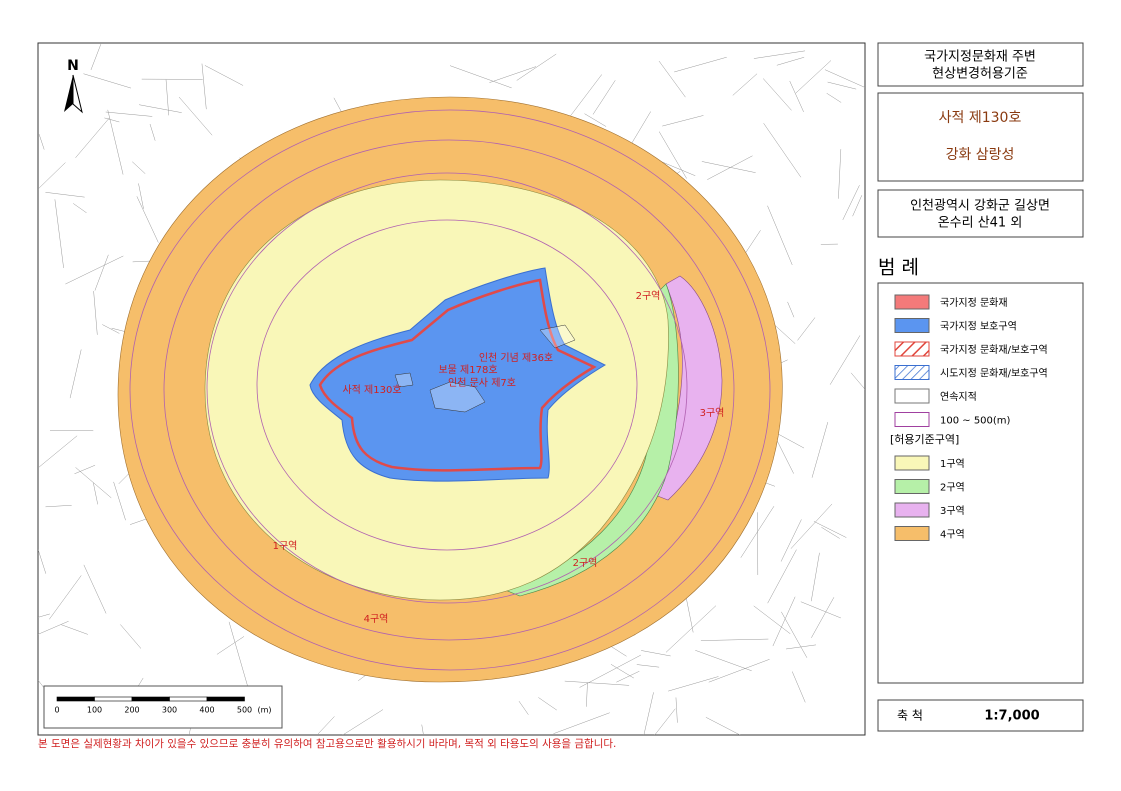 Image resolution: width=1121 pixels, height=791 pixels. I want to click on location-box, so click(980, 213).